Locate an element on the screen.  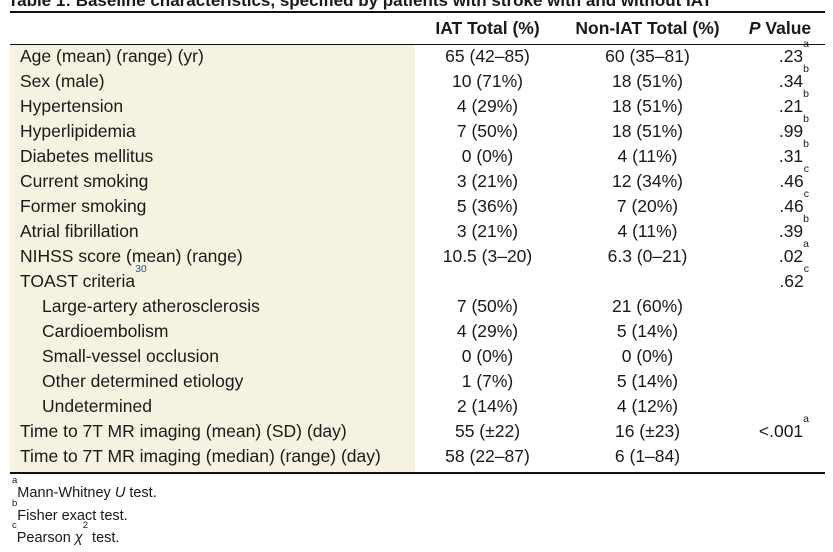
header-p-rest: Value is located at coordinates (786, 28).